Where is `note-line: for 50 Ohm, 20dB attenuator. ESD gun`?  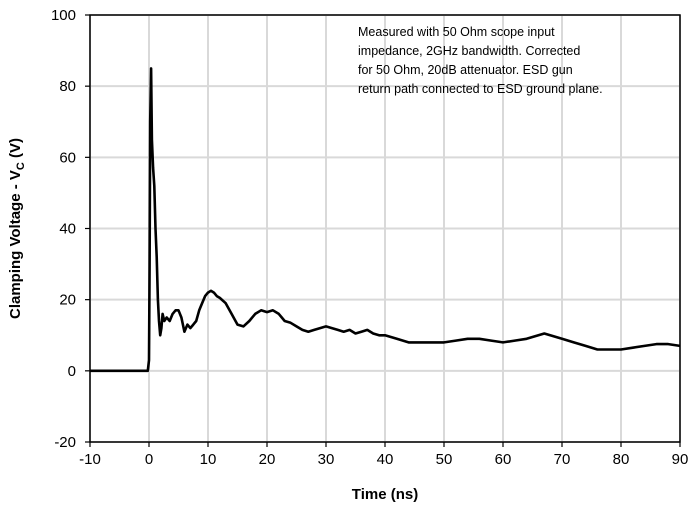
note-line: for 50 Ohm, 20dB attenuator. ESD gun is located at coordinates (465, 70).